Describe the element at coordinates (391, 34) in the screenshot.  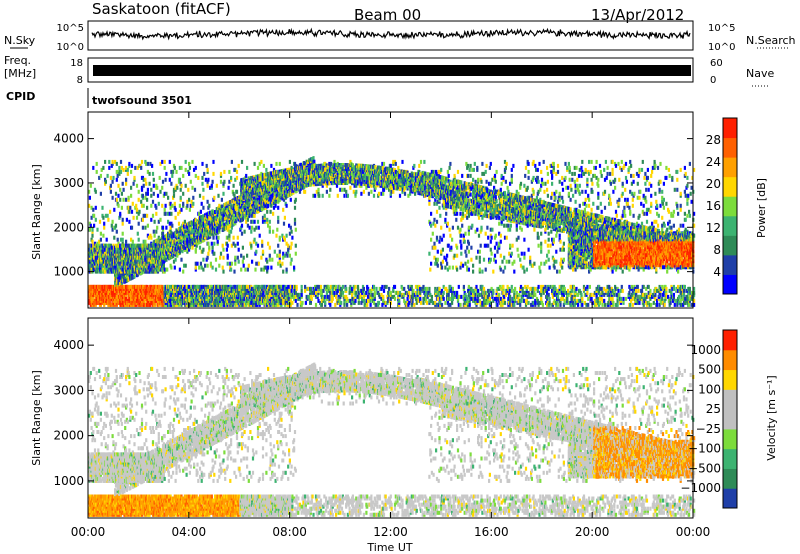
I see `nsky-trace` at that location.